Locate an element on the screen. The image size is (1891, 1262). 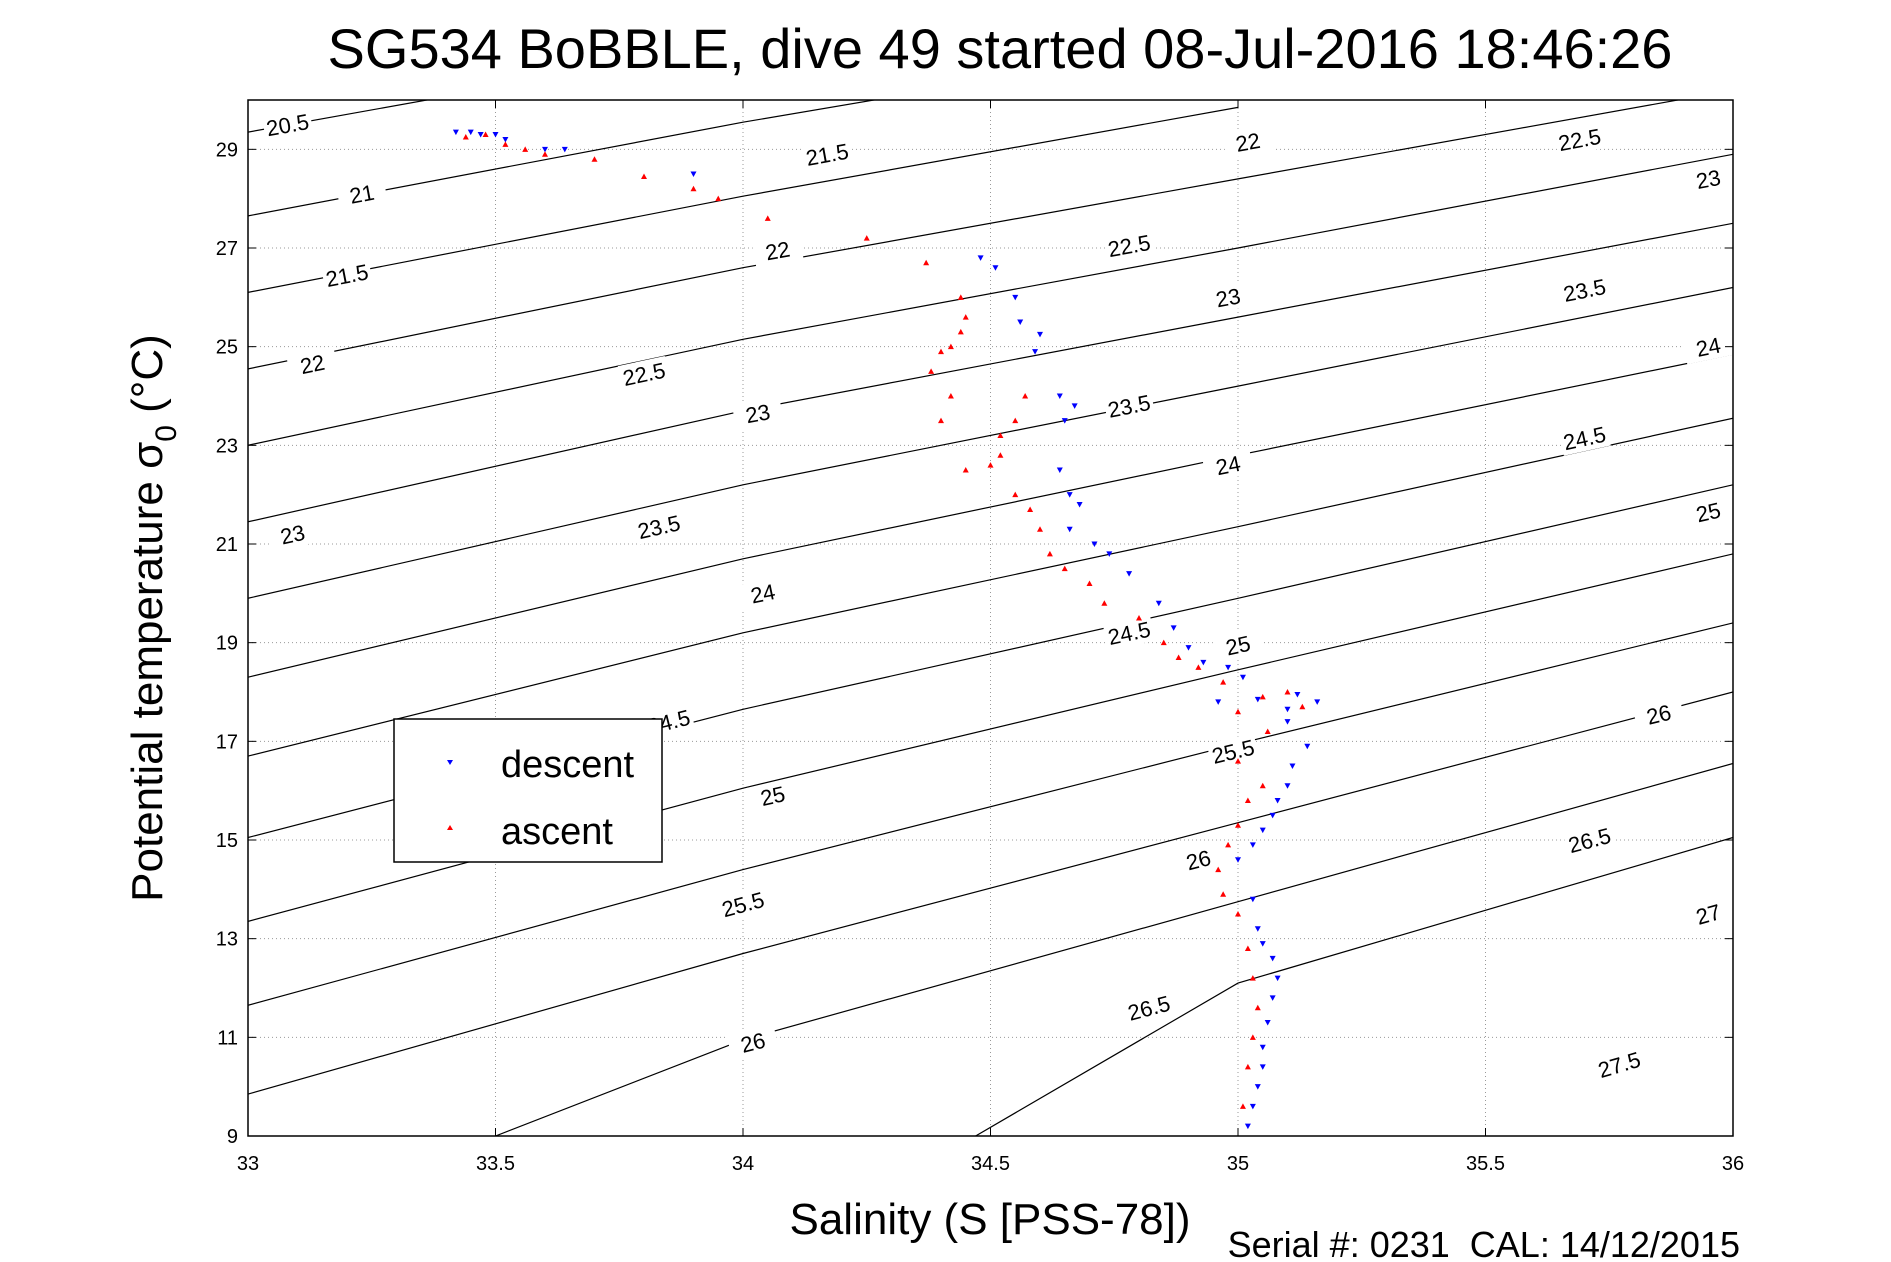
x-tick-label: 33.5 is located at coordinates (495, 1164).